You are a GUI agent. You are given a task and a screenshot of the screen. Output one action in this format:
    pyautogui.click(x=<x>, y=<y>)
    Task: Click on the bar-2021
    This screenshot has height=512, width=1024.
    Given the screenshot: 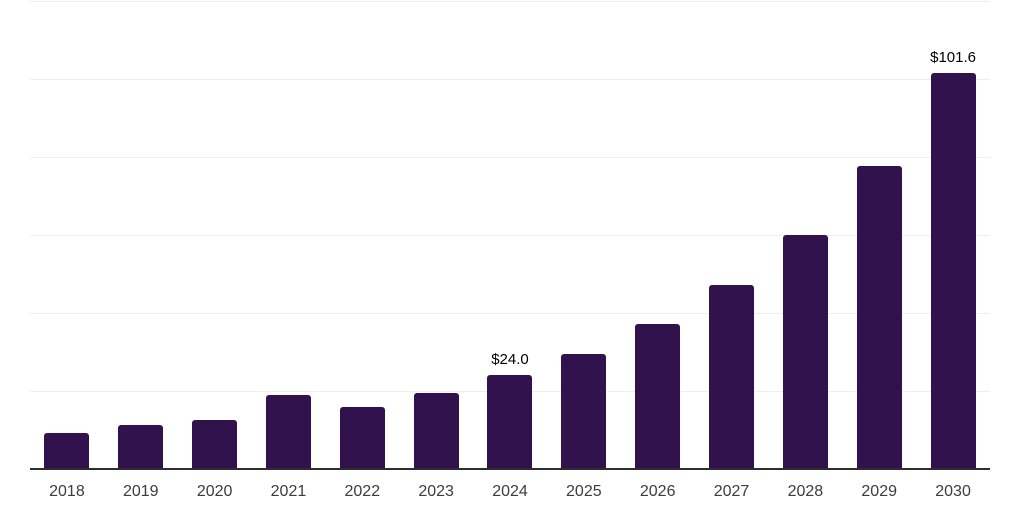 What is the action you would take?
    pyautogui.click(x=288, y=431)
    